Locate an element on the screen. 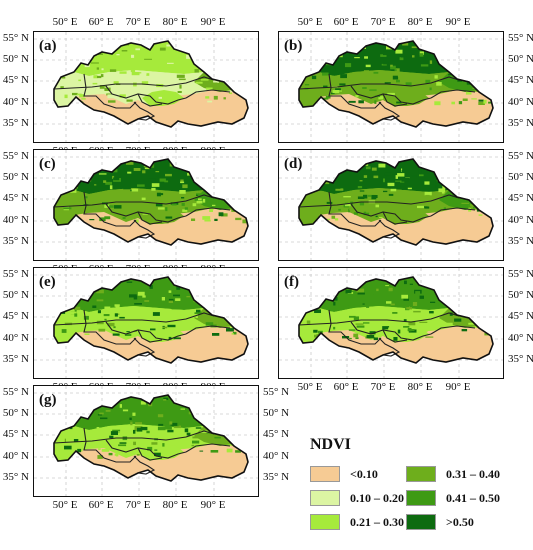 The width and height of the screenshot is (533, 550). legend-label: 0.31 – 0.40 is located at coordinates (473, 474).